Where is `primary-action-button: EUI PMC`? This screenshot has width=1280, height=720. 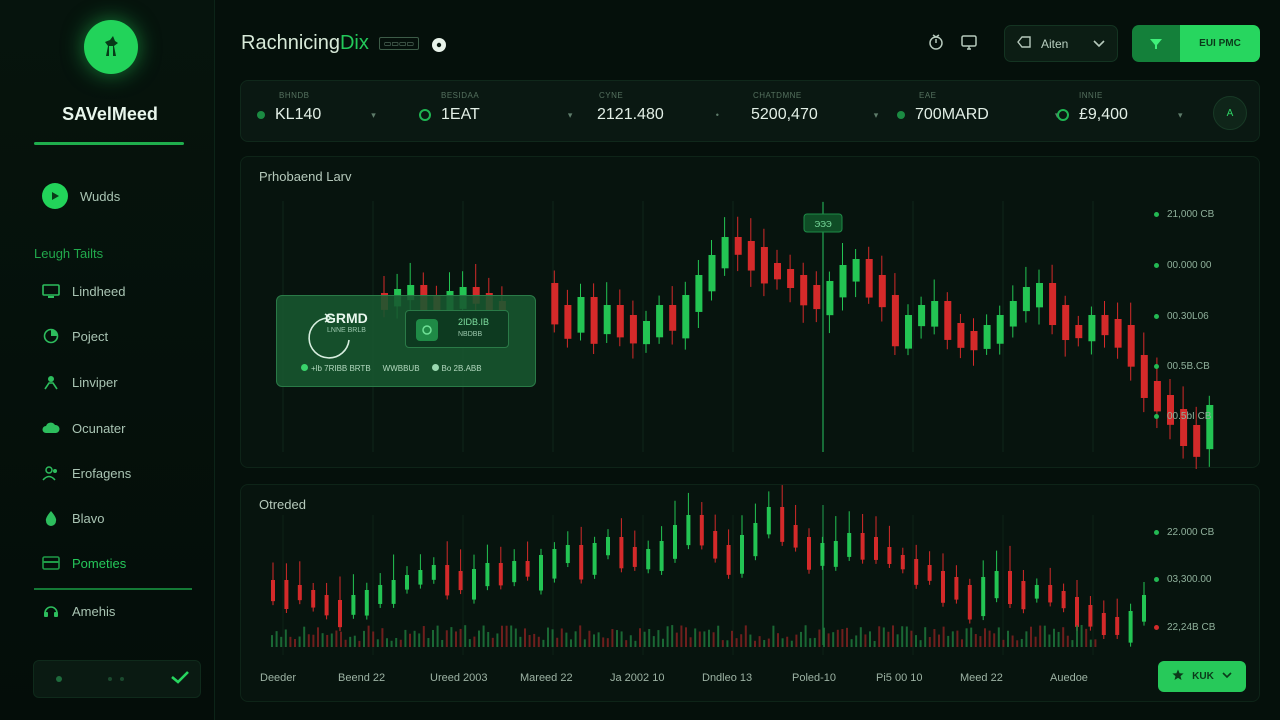
primary-action-button: EUI PMC is located at coordinates (1196, 43).